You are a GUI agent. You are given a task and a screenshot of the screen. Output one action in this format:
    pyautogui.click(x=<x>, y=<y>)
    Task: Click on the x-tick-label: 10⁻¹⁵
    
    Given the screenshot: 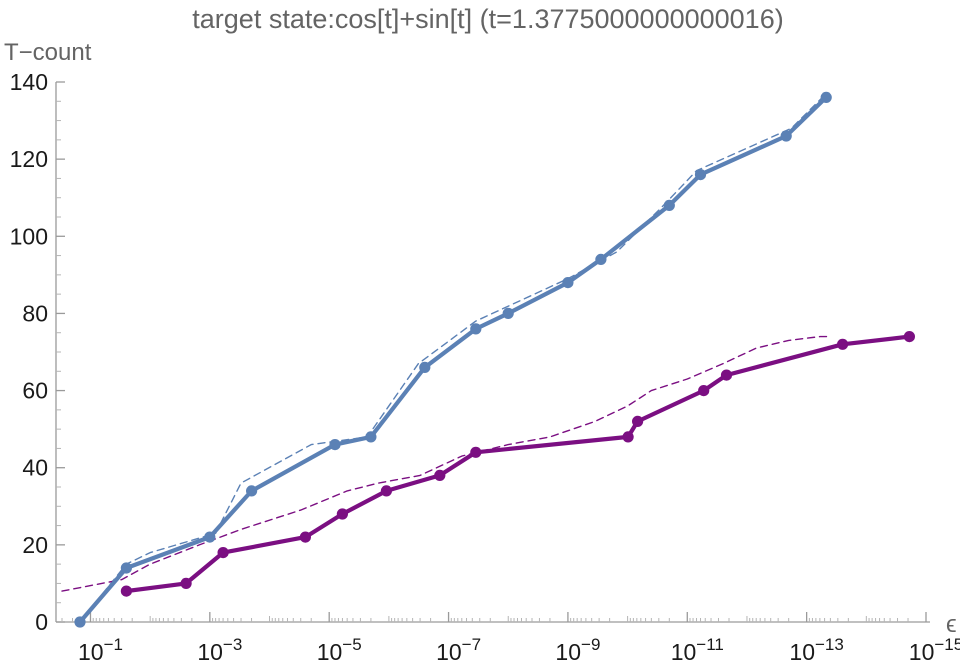 What is the action you would take?
    pyautogui.click(x=934, y=650)
    